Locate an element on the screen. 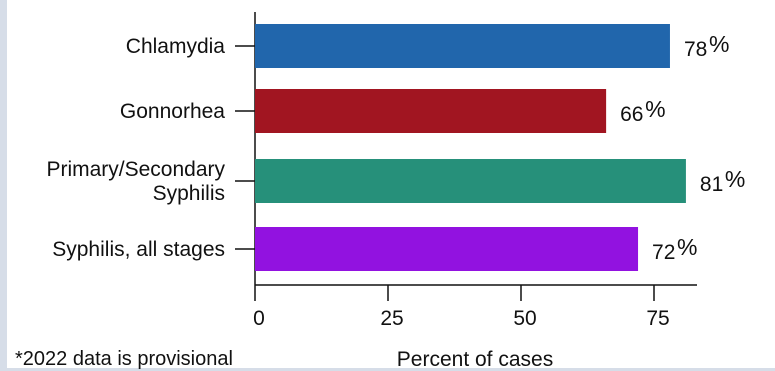 Image resolution: width=775 pixels, height=371 pixels. value-suffix-2: % is located at coordinates (735, 179).